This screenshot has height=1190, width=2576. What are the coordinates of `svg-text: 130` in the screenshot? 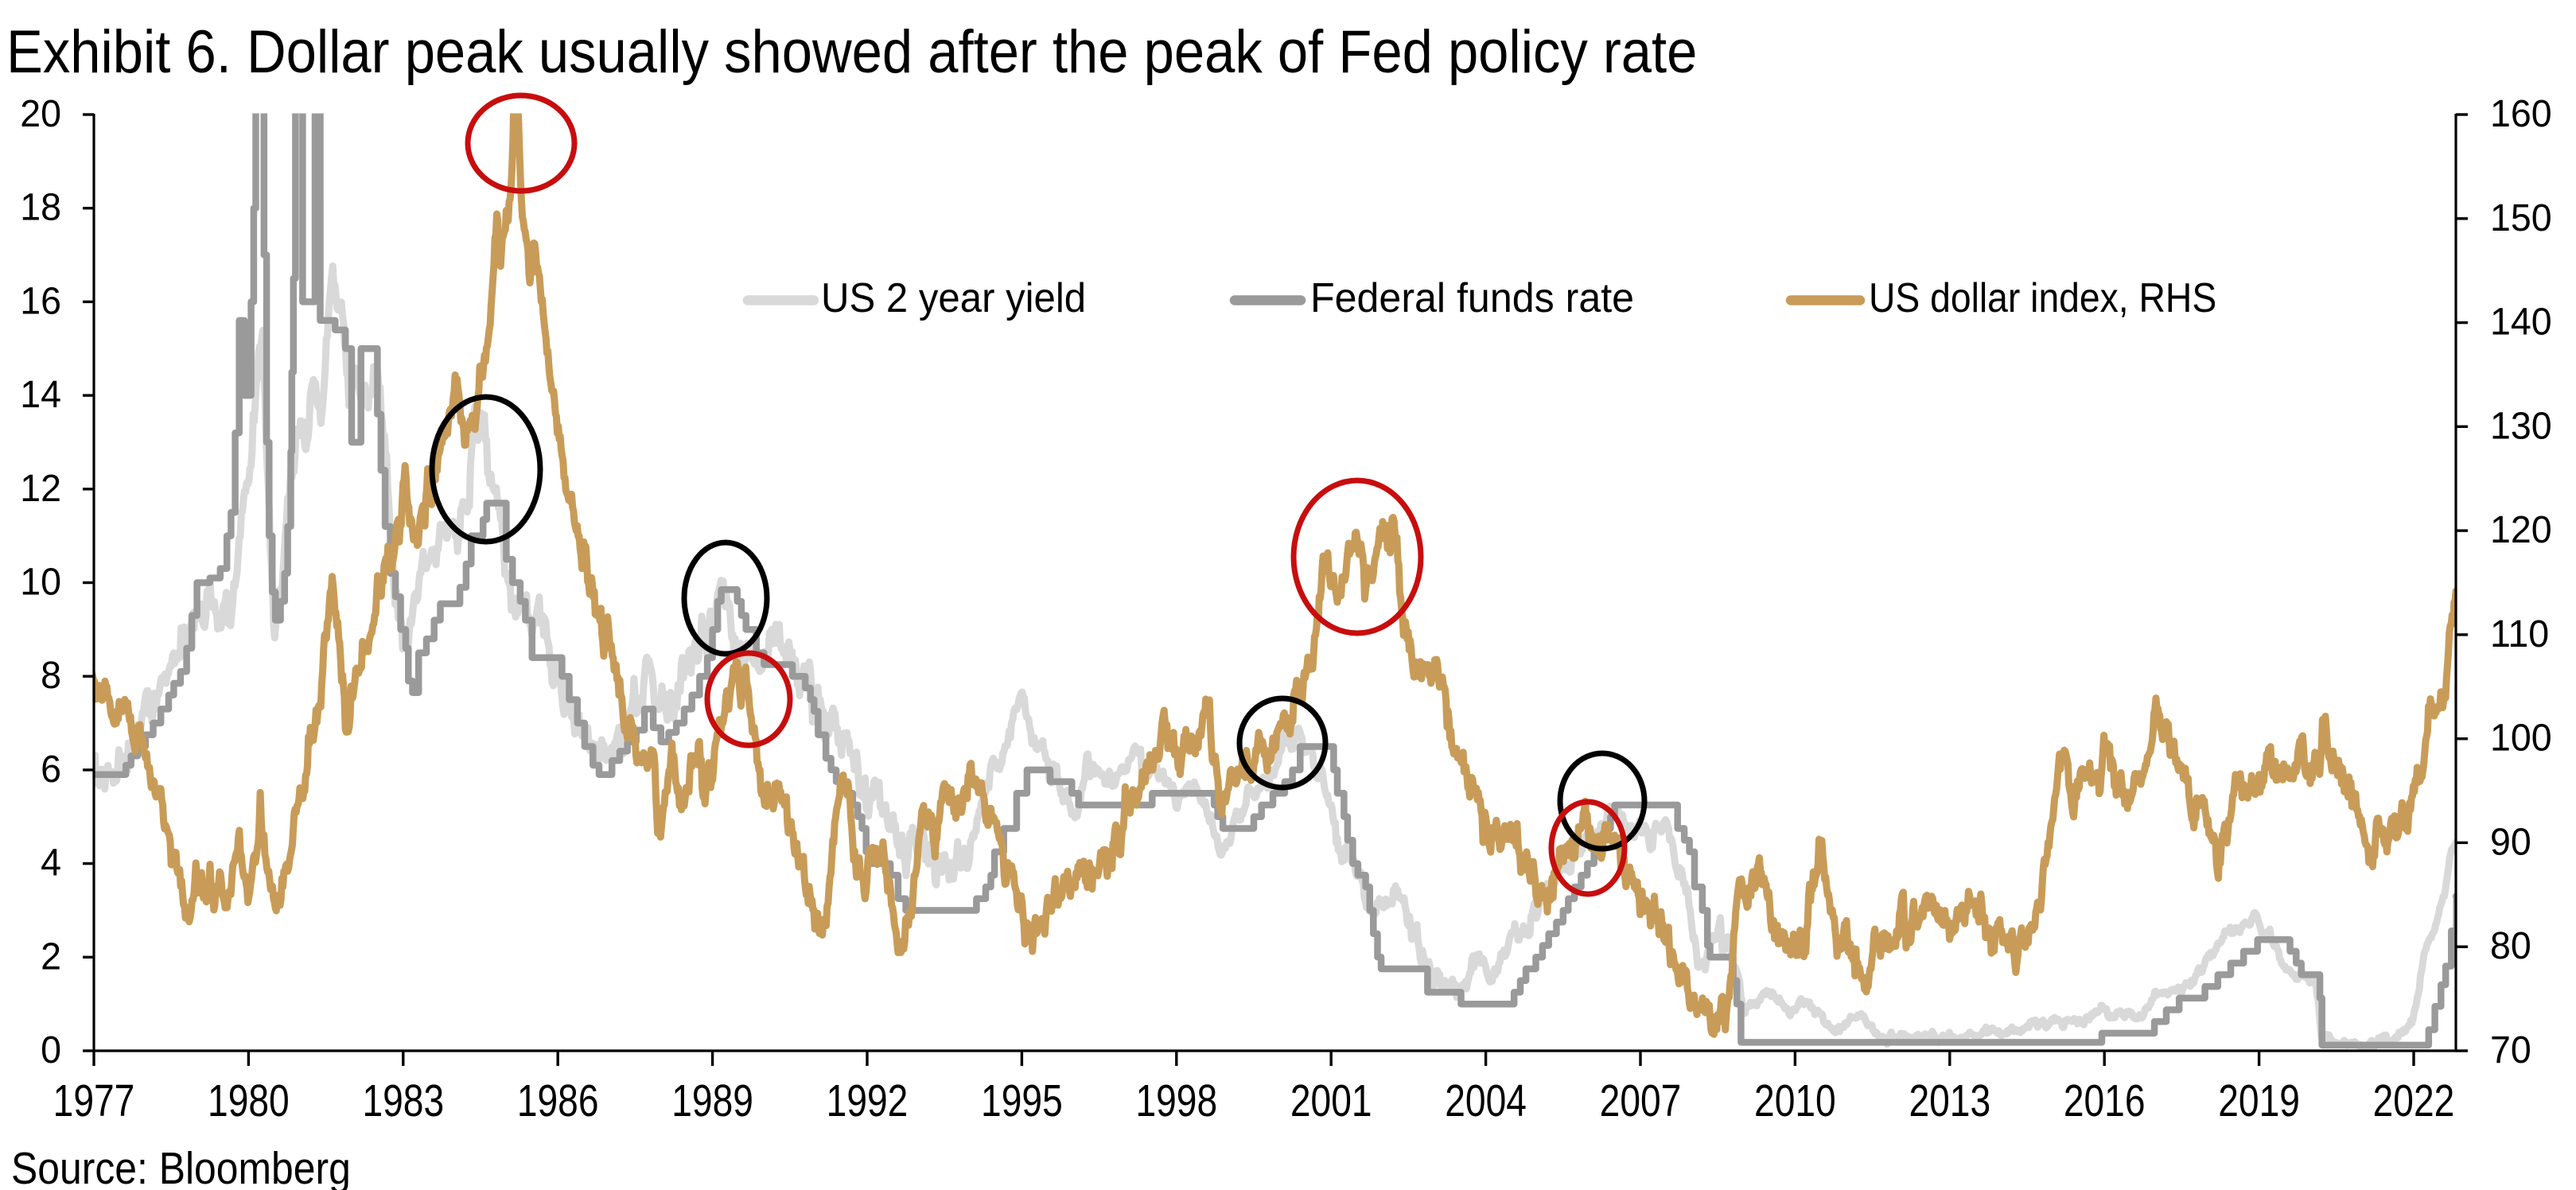 It's located at (2521, 426).